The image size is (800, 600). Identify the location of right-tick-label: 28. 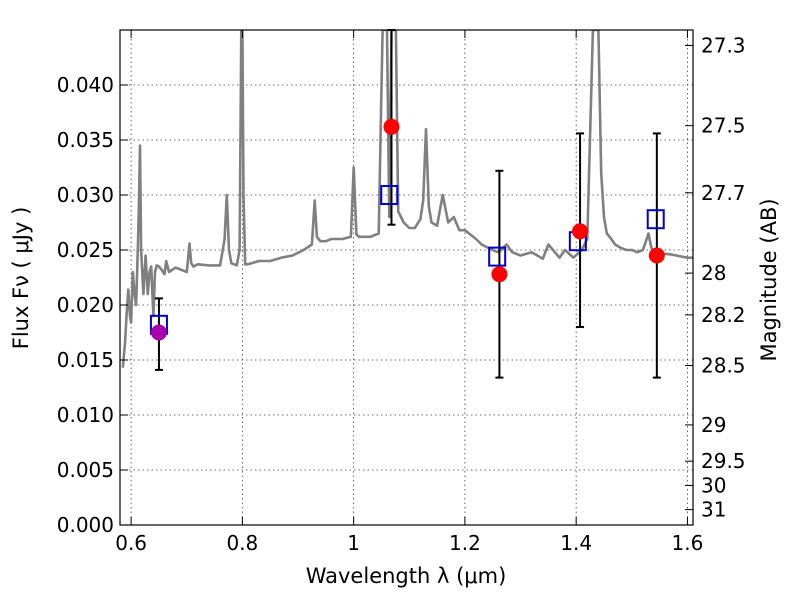
(713, 273).